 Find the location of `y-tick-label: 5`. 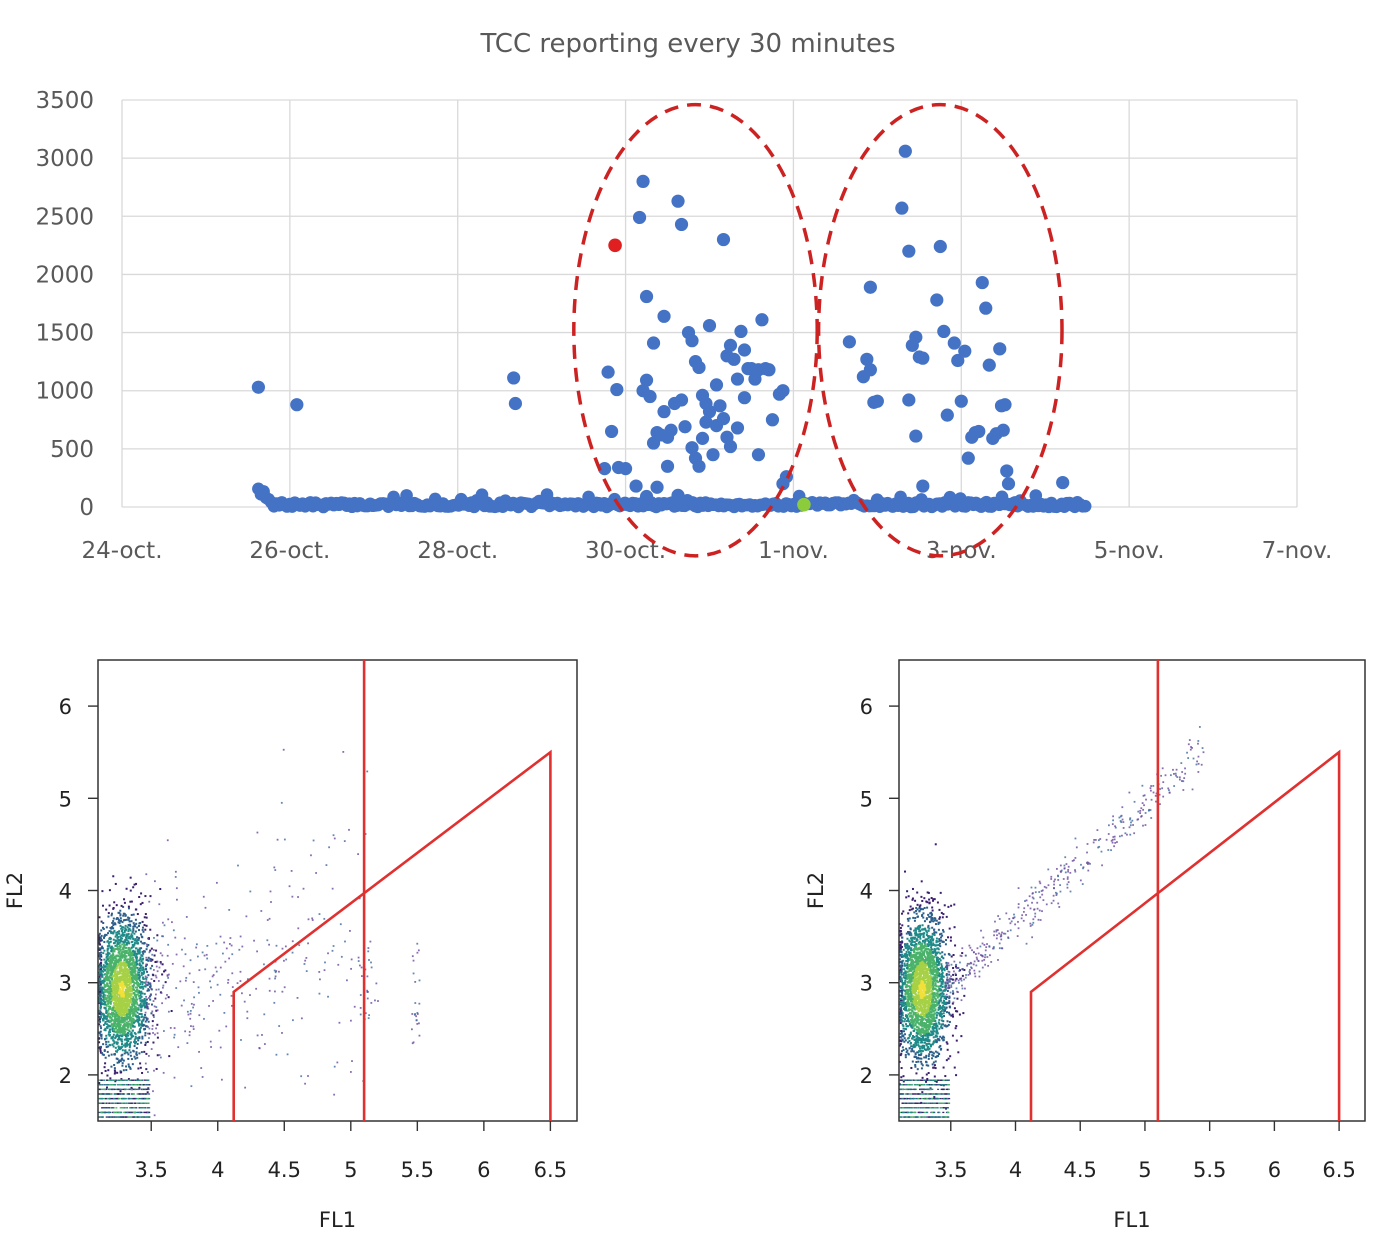

y-tick-label: 5 is located at coordinates (65, 799).